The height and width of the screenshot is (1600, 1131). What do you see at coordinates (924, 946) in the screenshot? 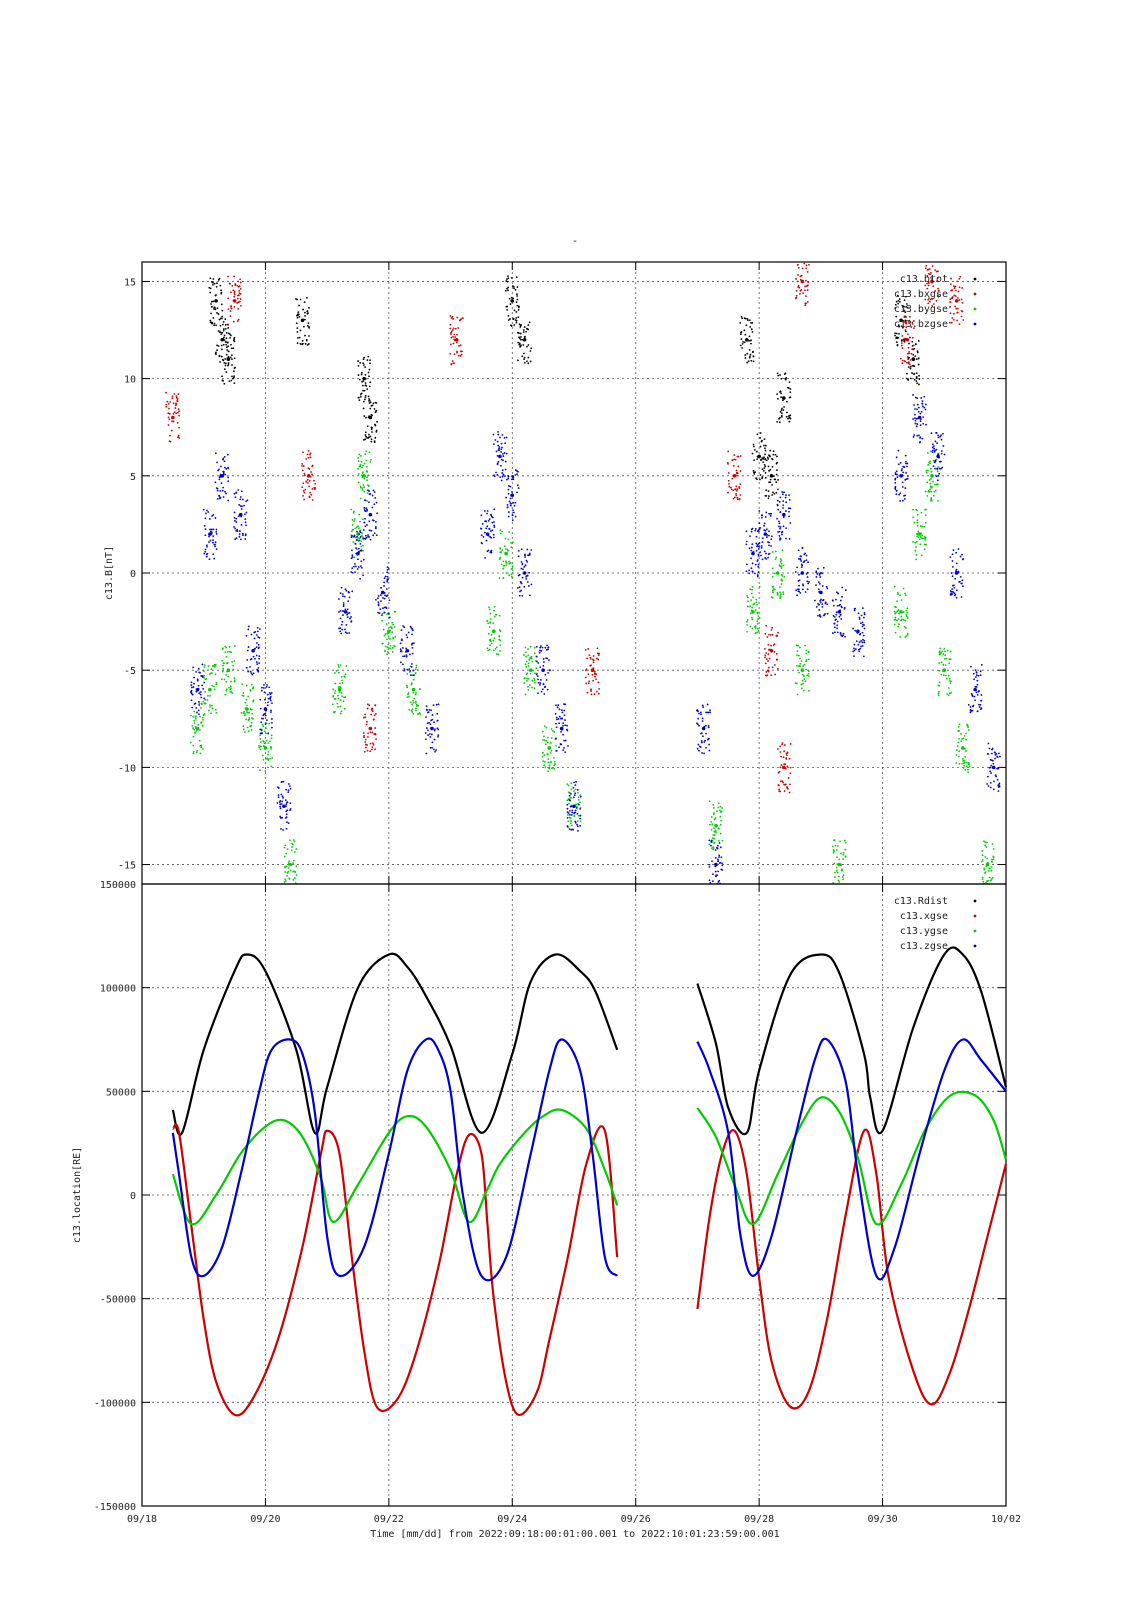
I see `legend-label: c13.zgse` at bounding box center [924, 946].